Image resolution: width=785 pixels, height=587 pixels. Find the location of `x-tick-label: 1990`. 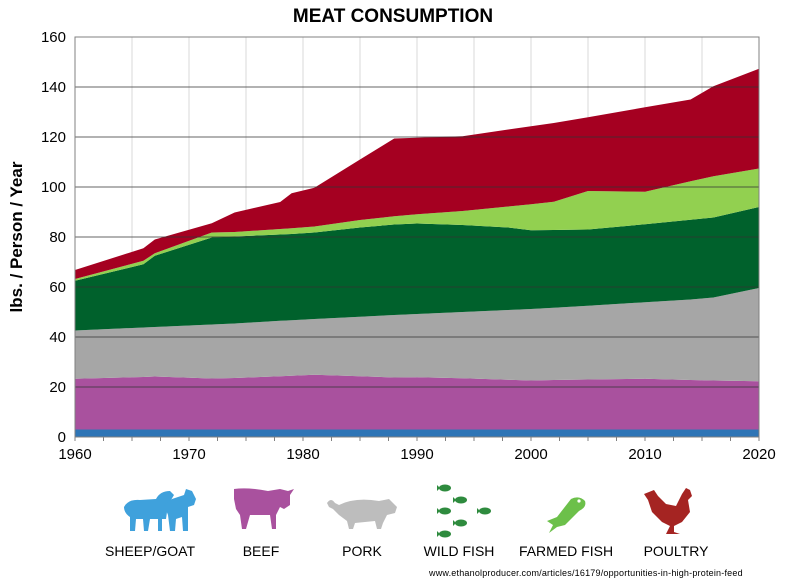

x-tick-label: 1990 is located at coordinates (416, 454).